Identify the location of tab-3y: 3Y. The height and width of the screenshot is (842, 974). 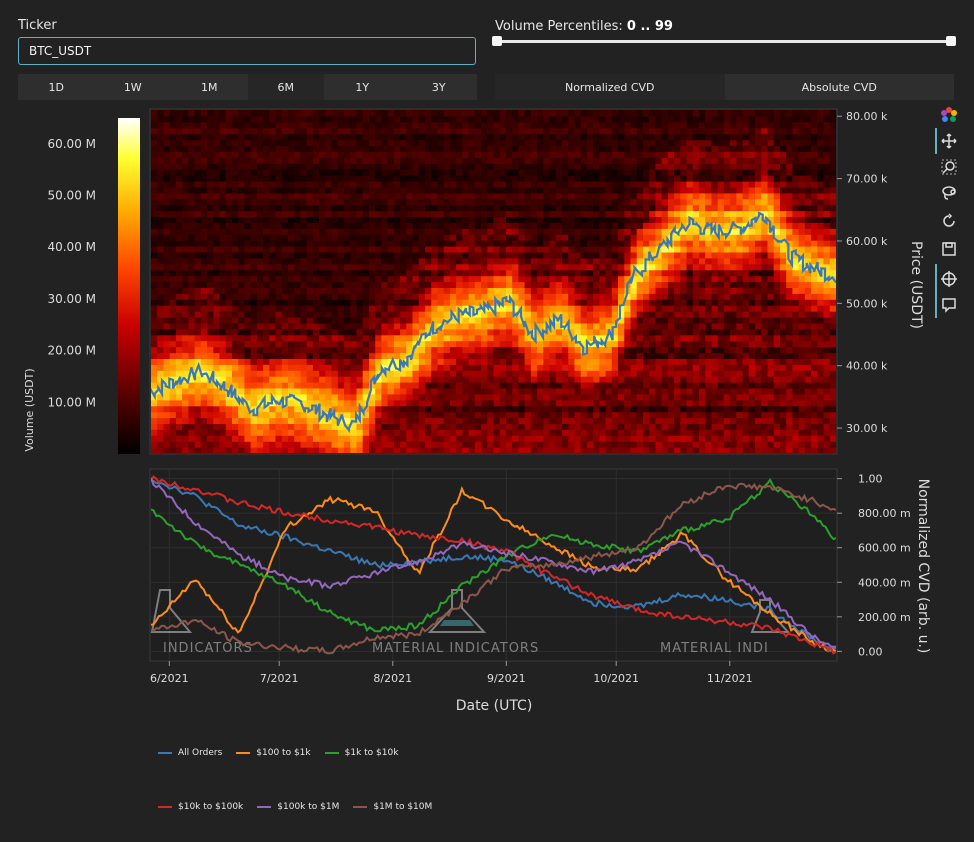
(438, 87).